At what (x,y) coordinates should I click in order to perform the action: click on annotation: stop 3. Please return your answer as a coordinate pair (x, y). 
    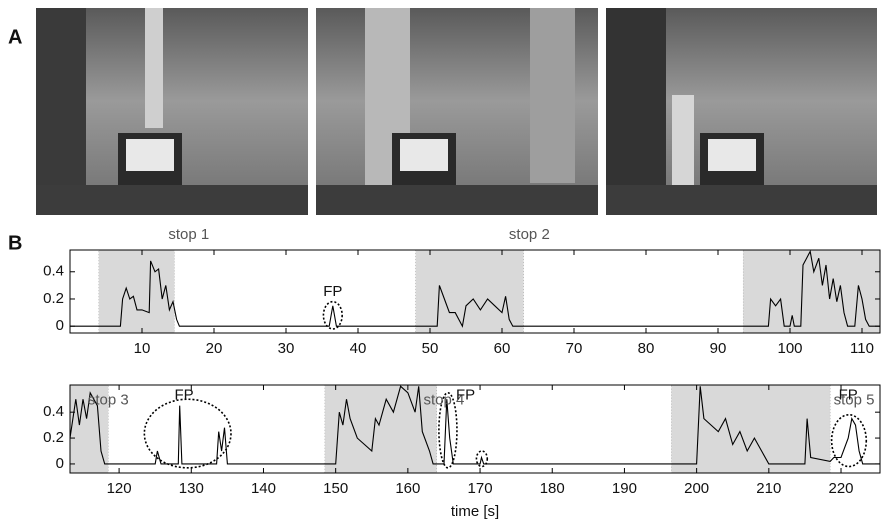
    Looking at the image, I should click on (108, 399).